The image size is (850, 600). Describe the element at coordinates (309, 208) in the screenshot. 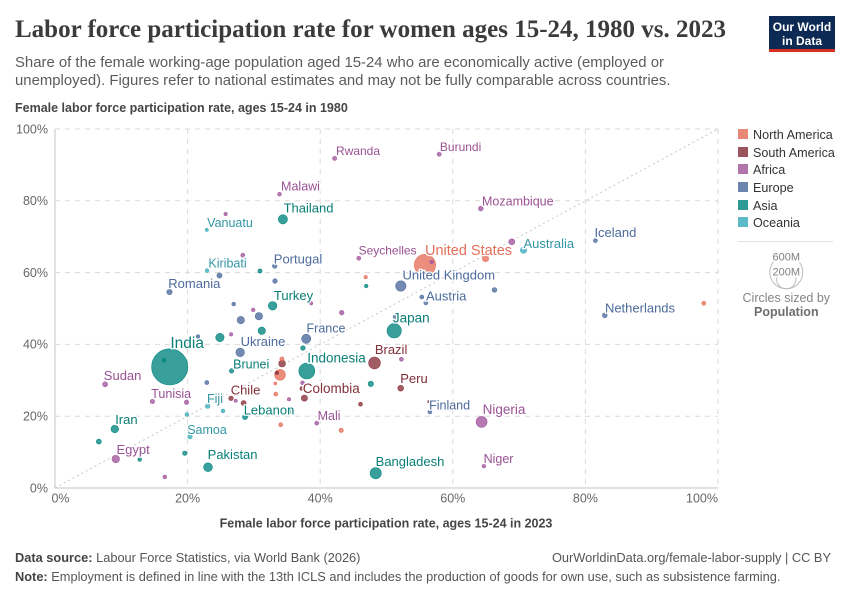

I see `svg-text: Thailand` at that location.